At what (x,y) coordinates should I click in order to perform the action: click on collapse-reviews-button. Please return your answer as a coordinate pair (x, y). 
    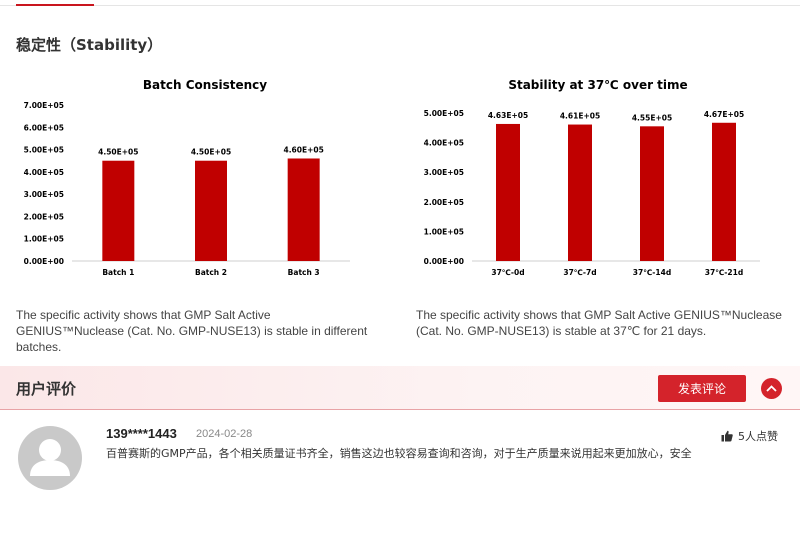
    Looking at the image, I should click on (771, 388).